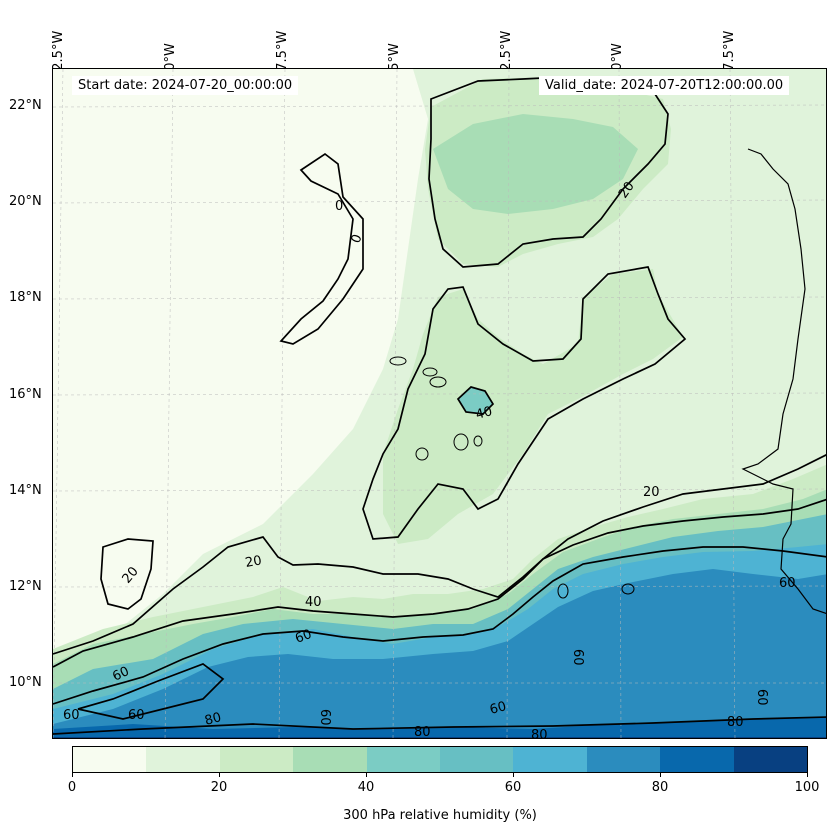 This screenshot has height=836, width=837. What do you see at coordinates (25, 297) in the screenshot?
I see `lat-label-18n: 18°N` at bounding box center [25, 297].